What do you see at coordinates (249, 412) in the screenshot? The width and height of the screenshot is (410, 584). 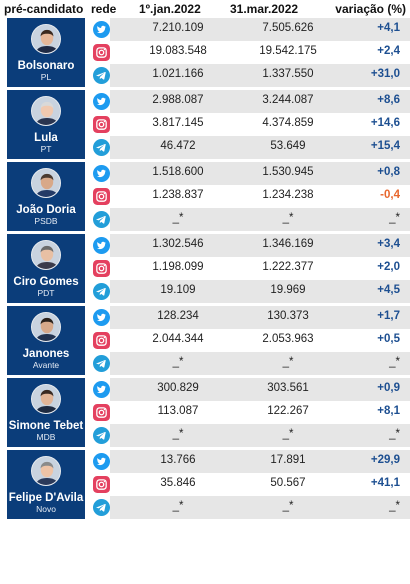 I see `table-row: 113.087 122.267 +8,1` at bounding box center [249, 412].